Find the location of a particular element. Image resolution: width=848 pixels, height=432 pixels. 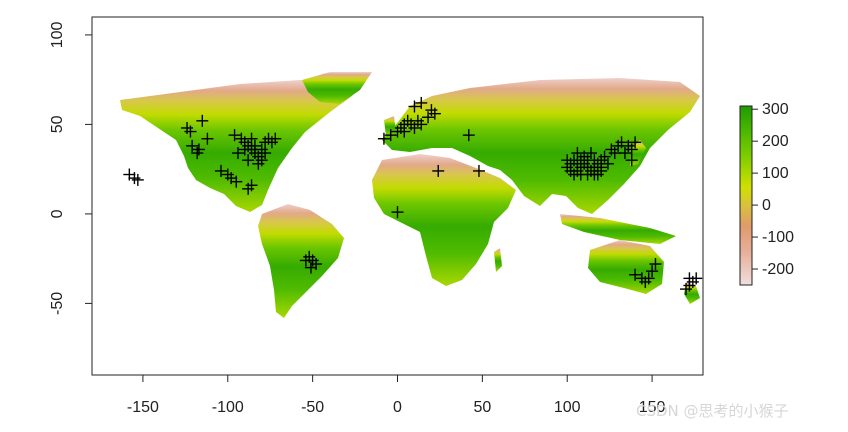

y-tick-label: 0 is located at coordinates (57, 213).